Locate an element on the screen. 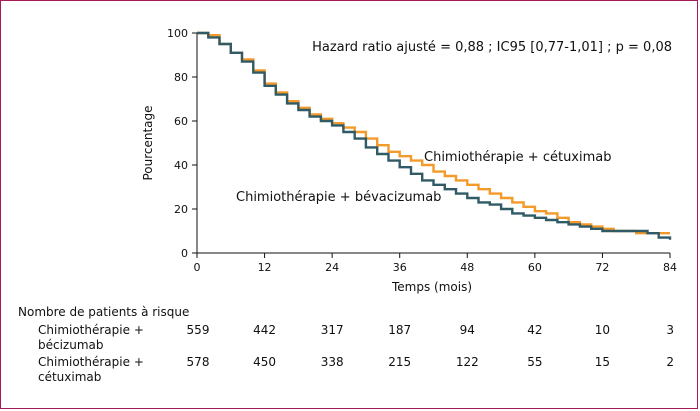 The width and height of the screenshot is (700, 411). x-tick-label: 24 is located at coordinates (332, 267).